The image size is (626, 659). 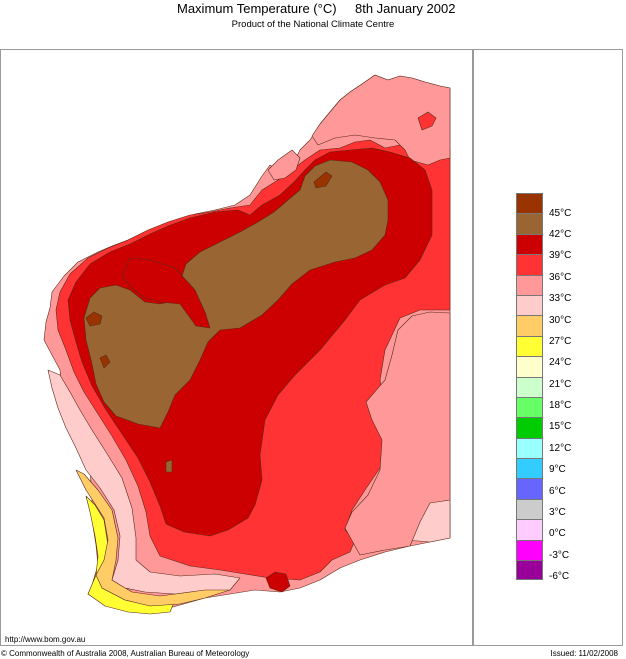 I want to click on legend-label: 42°C, so click(x=560, y=234).